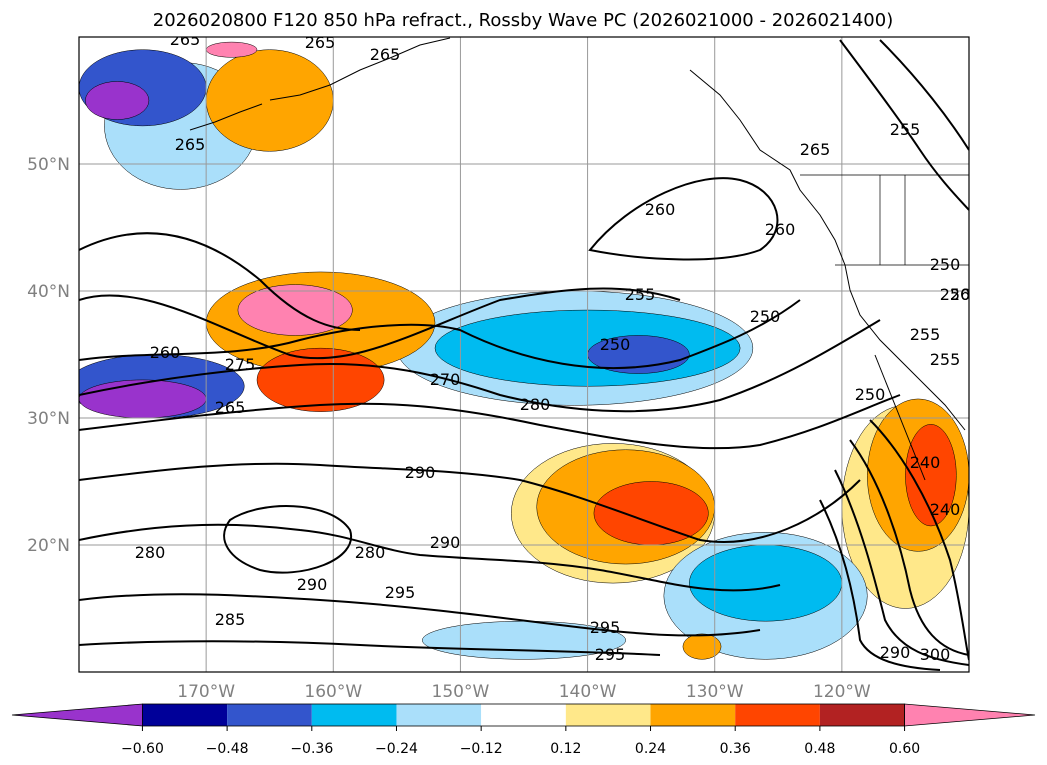 The image size is (1047, 765). What do you see at coordinates (970, 715) in the screenshot?
I see `colorbar-extend-high` at bounding box center [970, 715].